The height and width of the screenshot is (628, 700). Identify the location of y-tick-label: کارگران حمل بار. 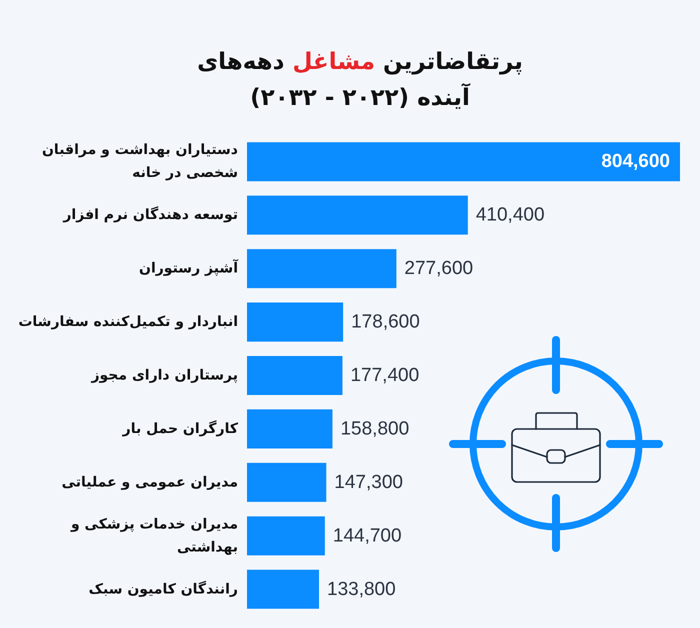
(180, 428).